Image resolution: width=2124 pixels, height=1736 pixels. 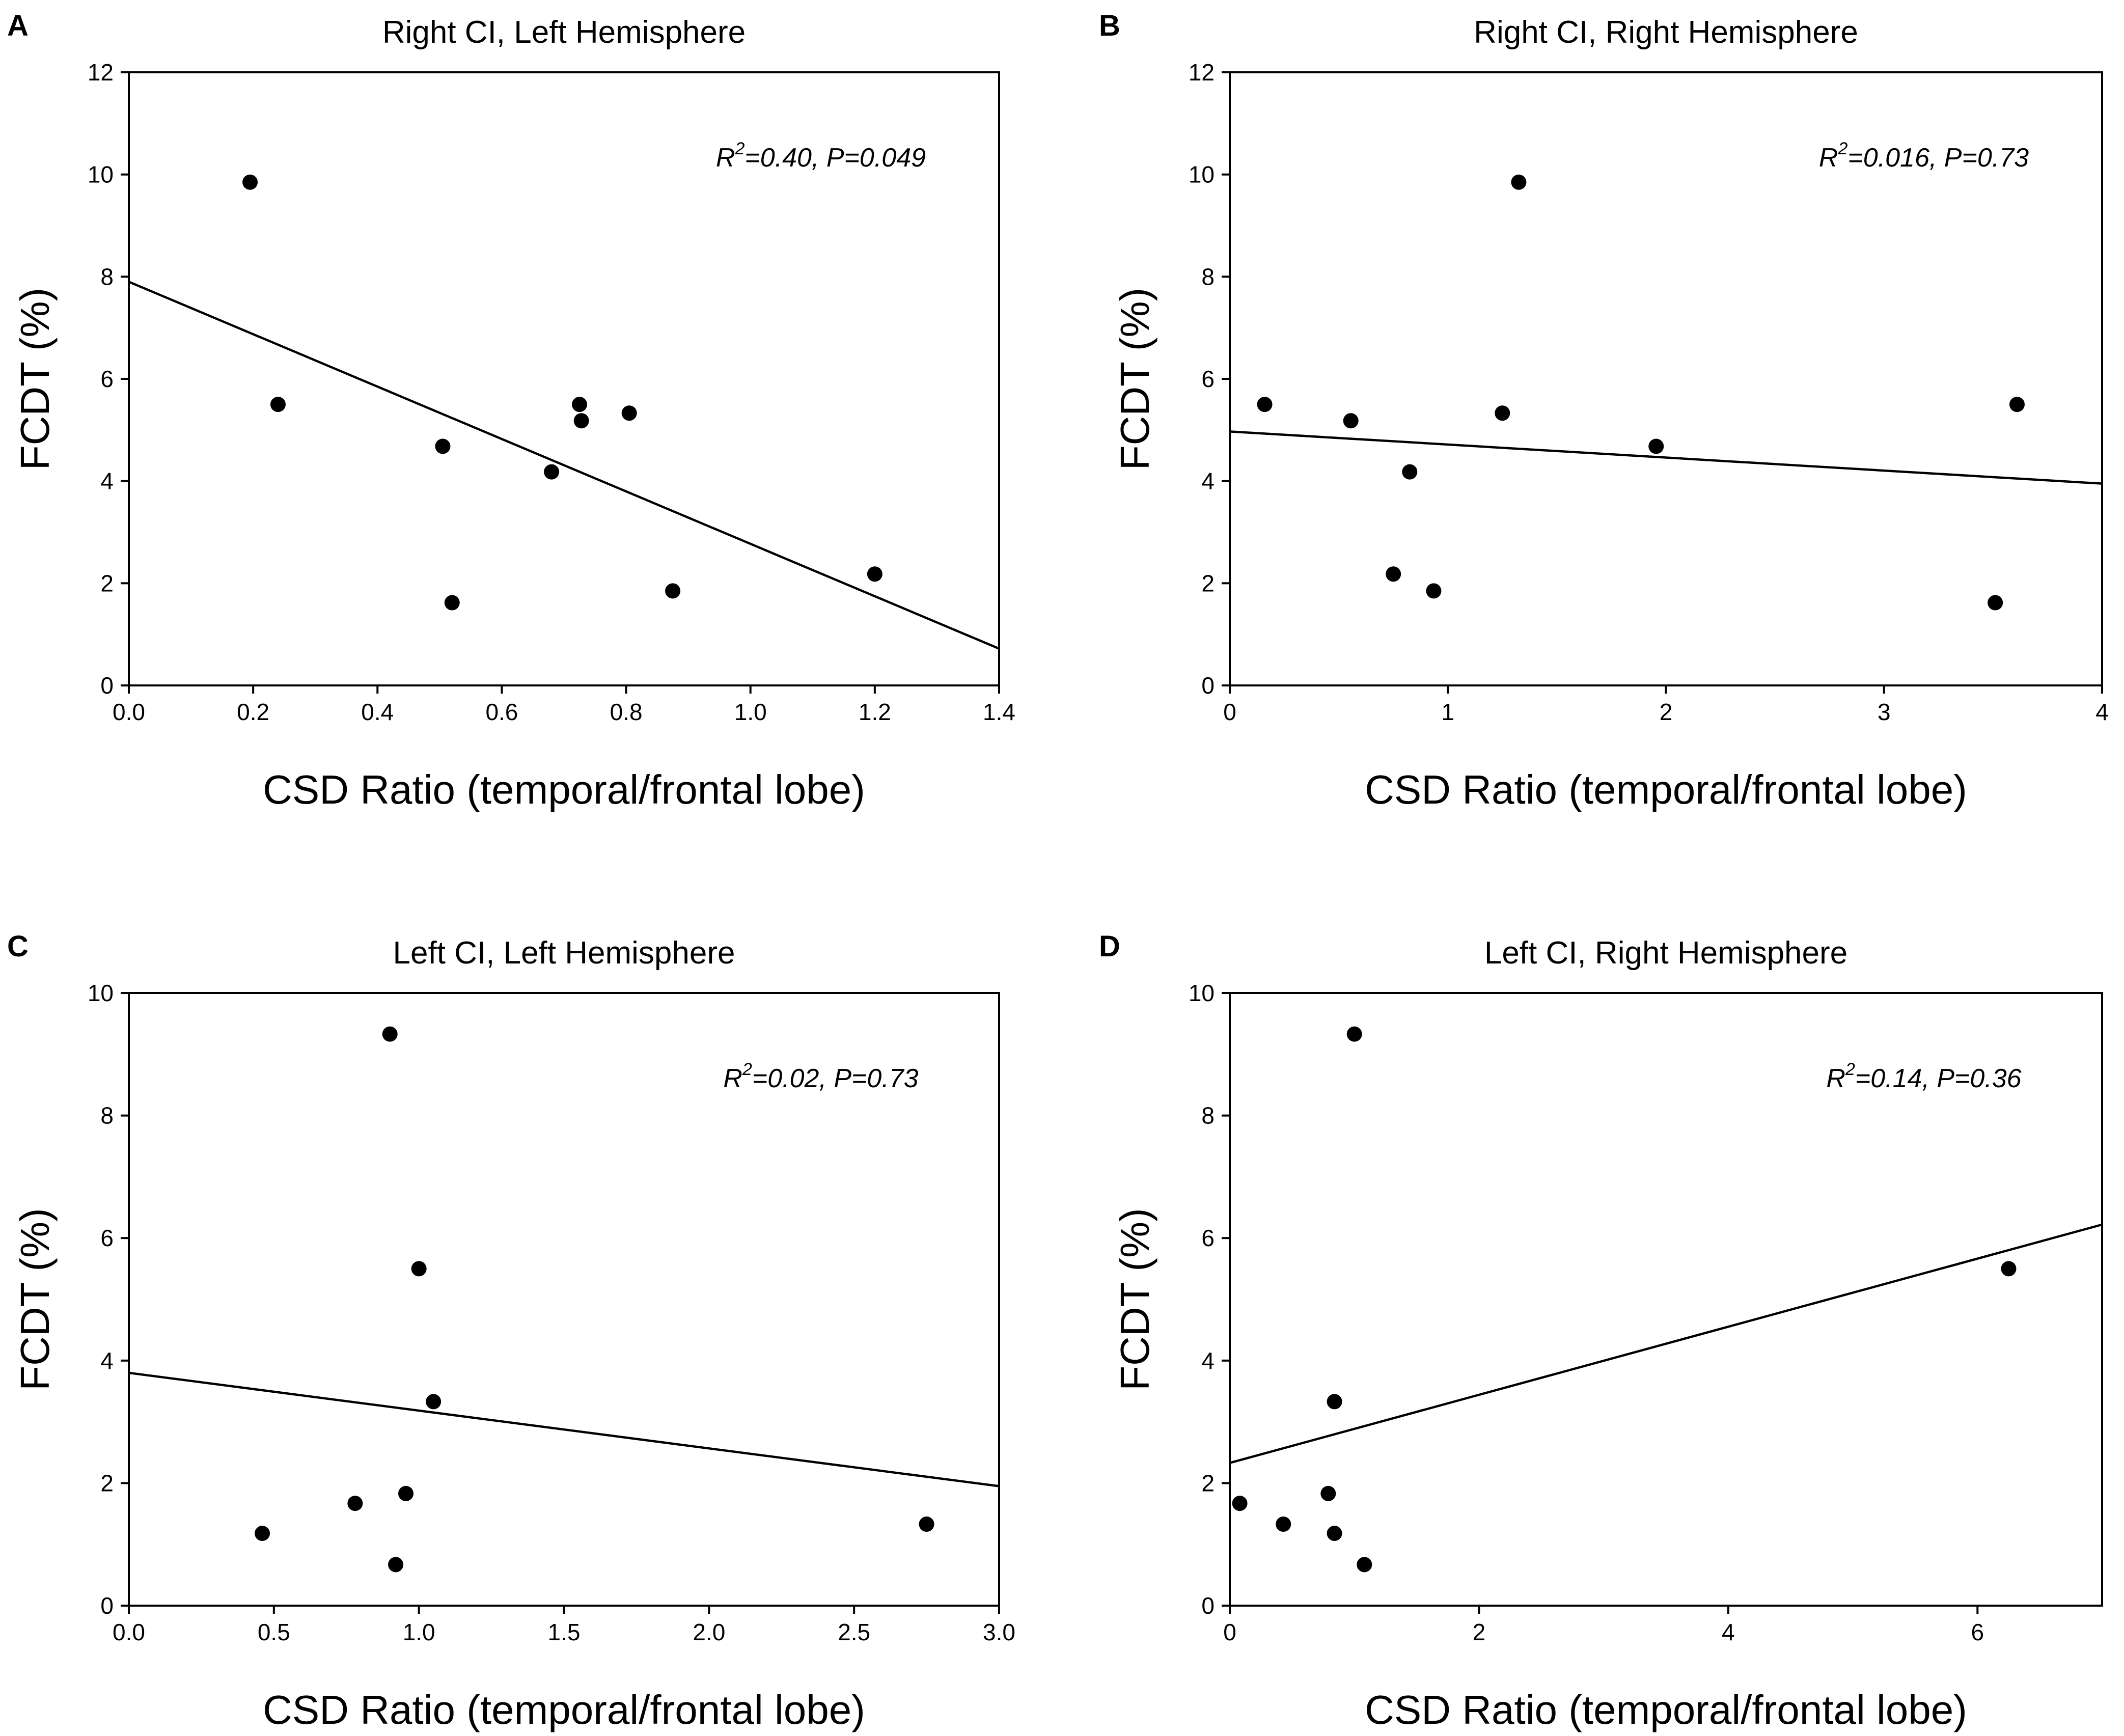 I want to click on y-tick-label-b: 4, so click(x=1208, y=481).